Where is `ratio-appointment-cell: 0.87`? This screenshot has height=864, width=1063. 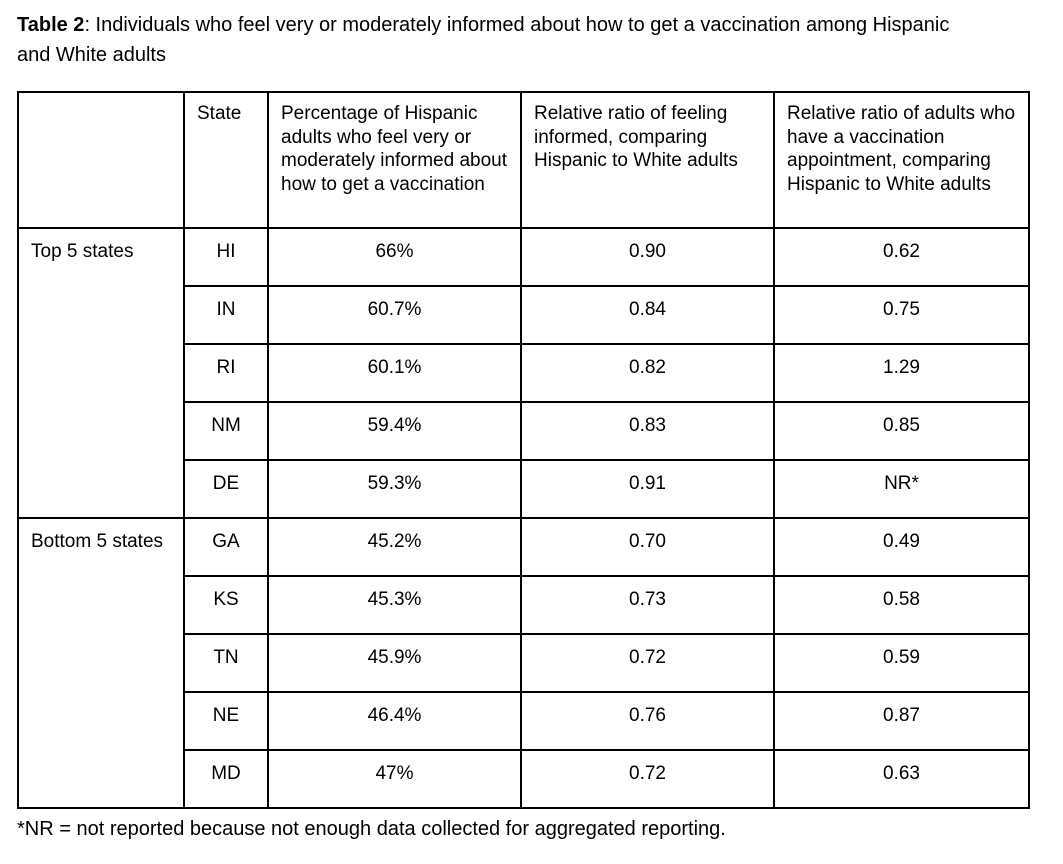 ratio-appointment-cell: 0.87 is located at coordinates (901, 721).